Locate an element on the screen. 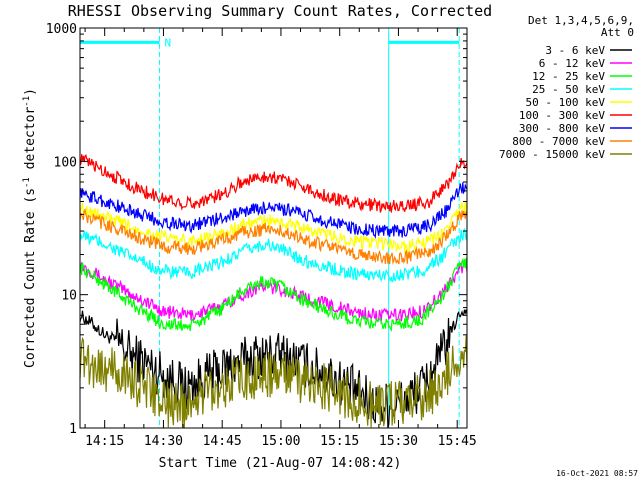 The height and width of the screenshot is (484, 640). y-label-part-1: Corrected Count Rate (s is located at coordinates (30, 278).